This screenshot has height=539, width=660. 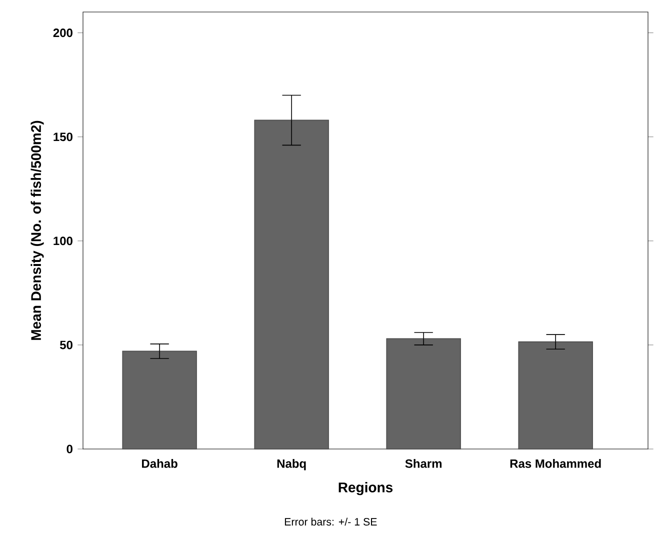 What do you see at coordinates (69, 449) in the screenshot?
I see `y-tick-label: 0` at bounding box center [69, 449].